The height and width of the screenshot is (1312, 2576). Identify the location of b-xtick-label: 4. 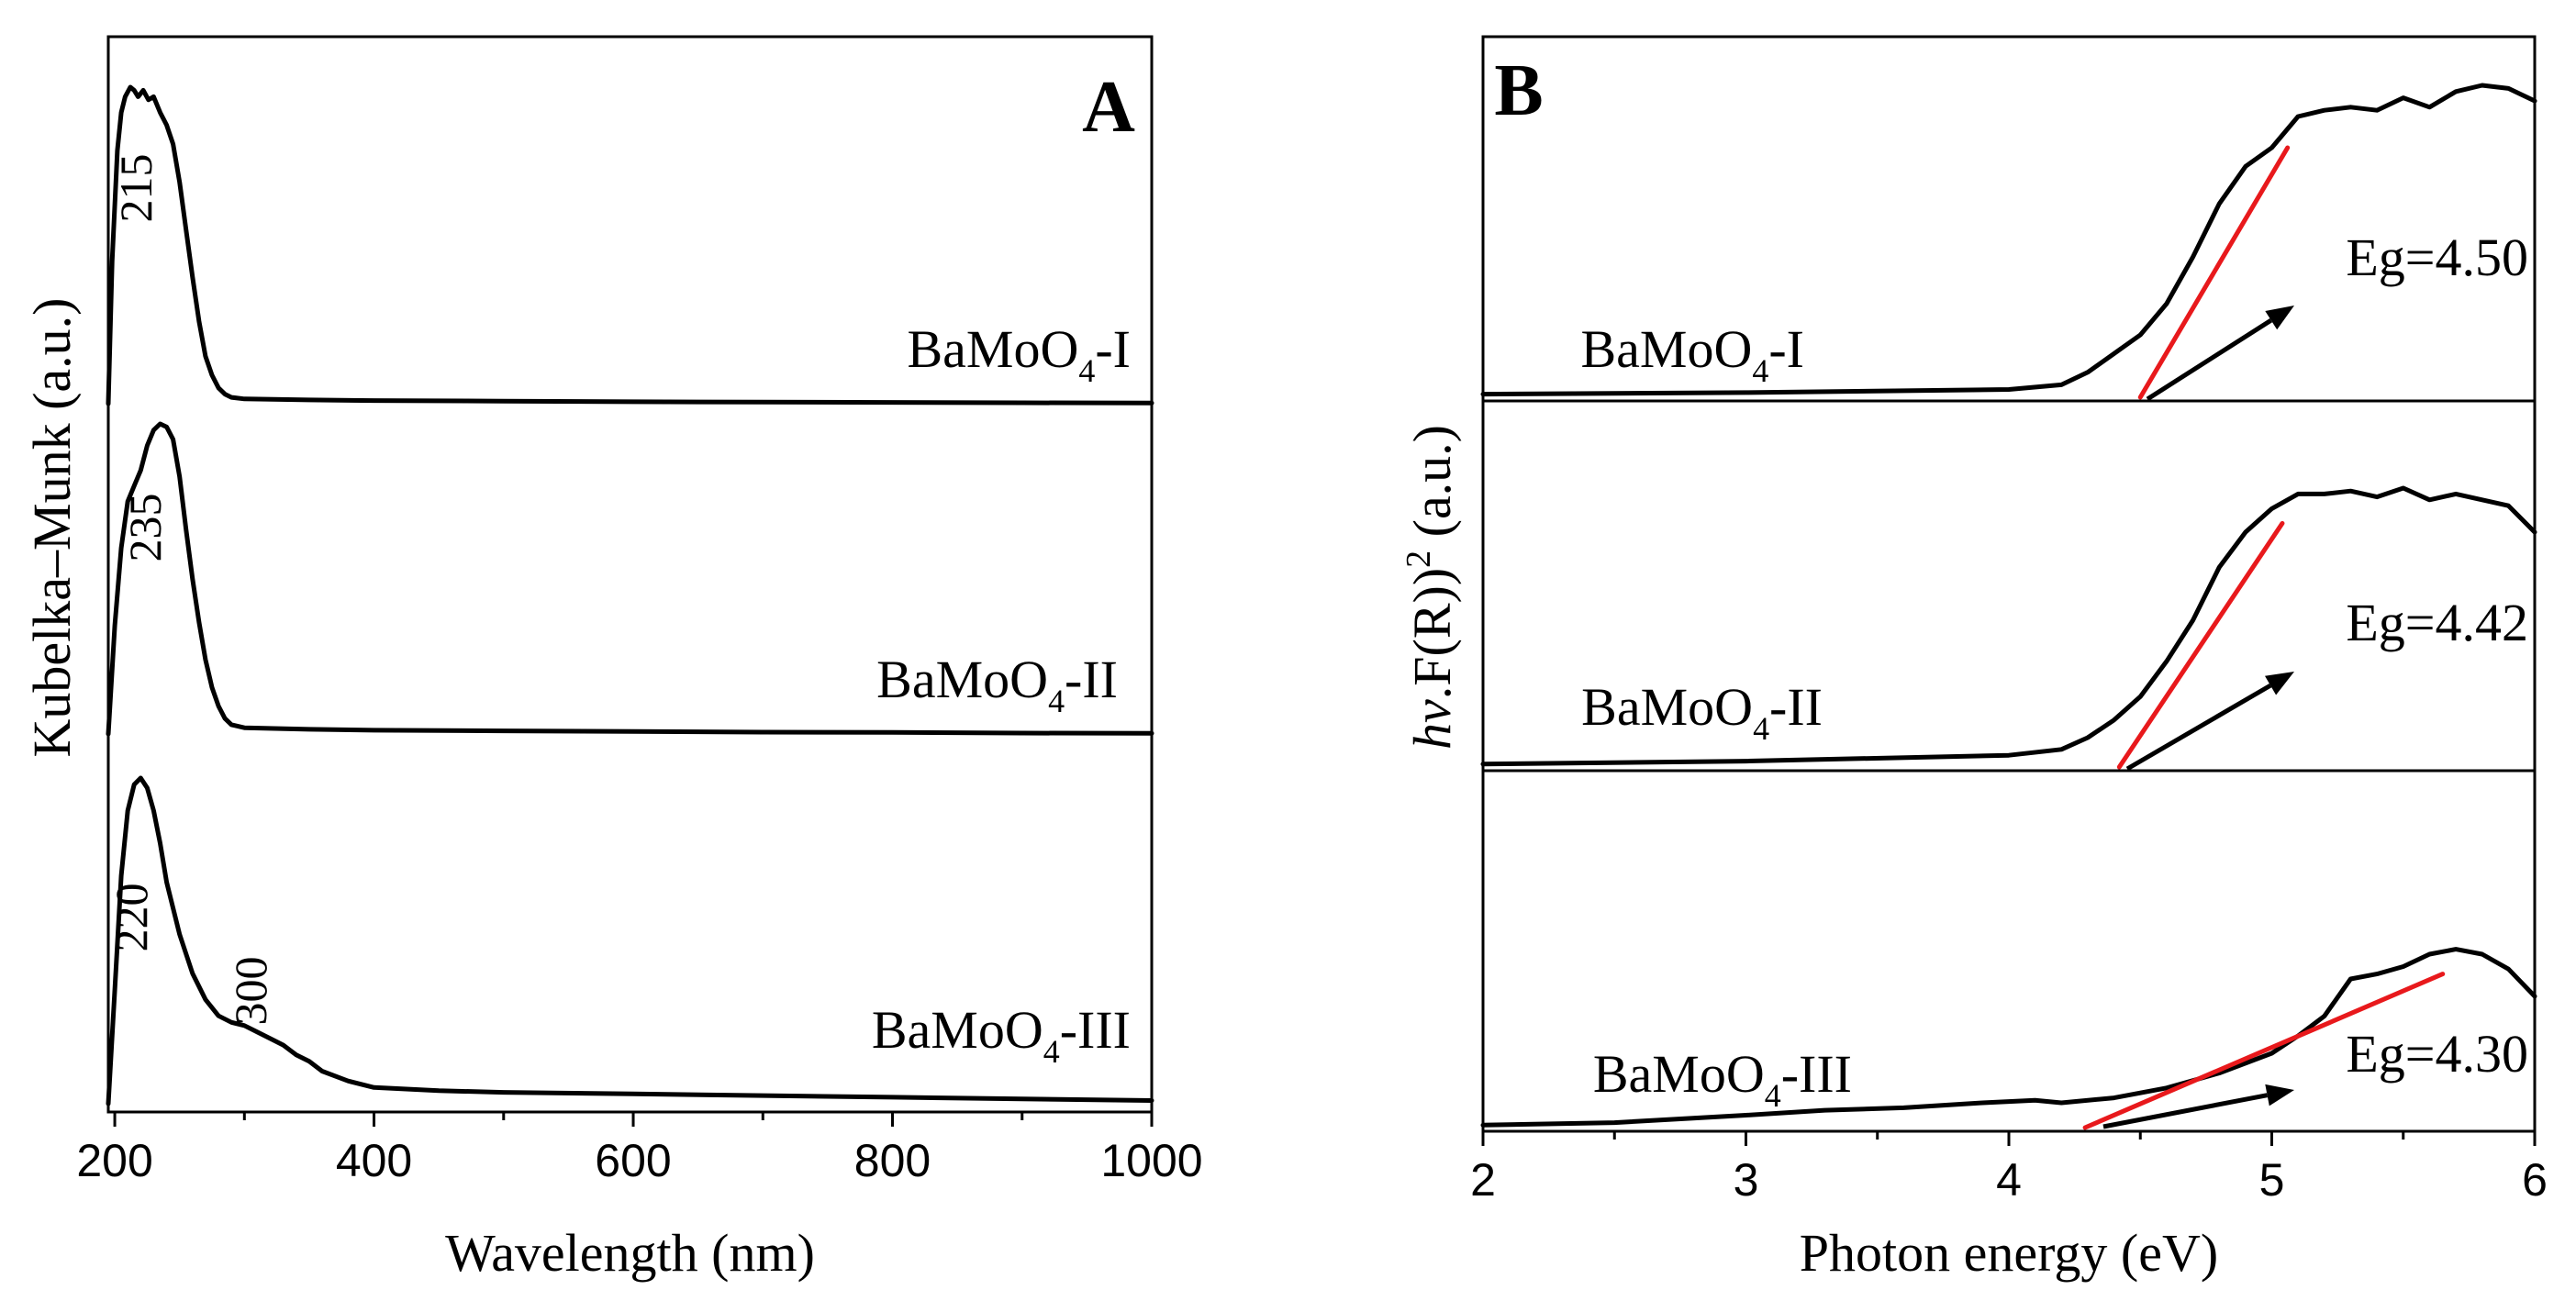
(2009, 1180).